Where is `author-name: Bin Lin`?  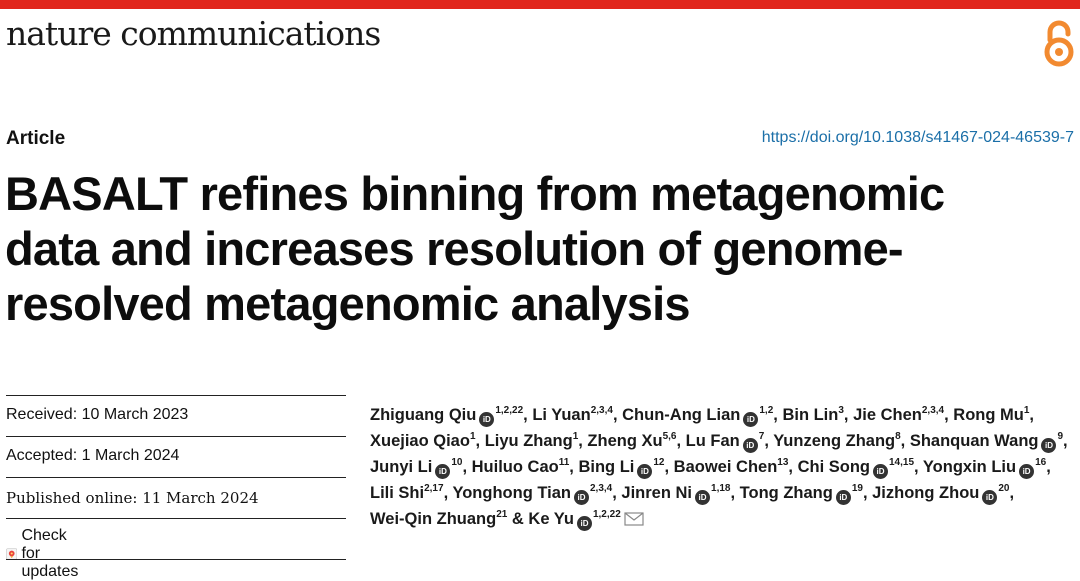 author-name: Bin Lin is located at coordinates (810, 415).